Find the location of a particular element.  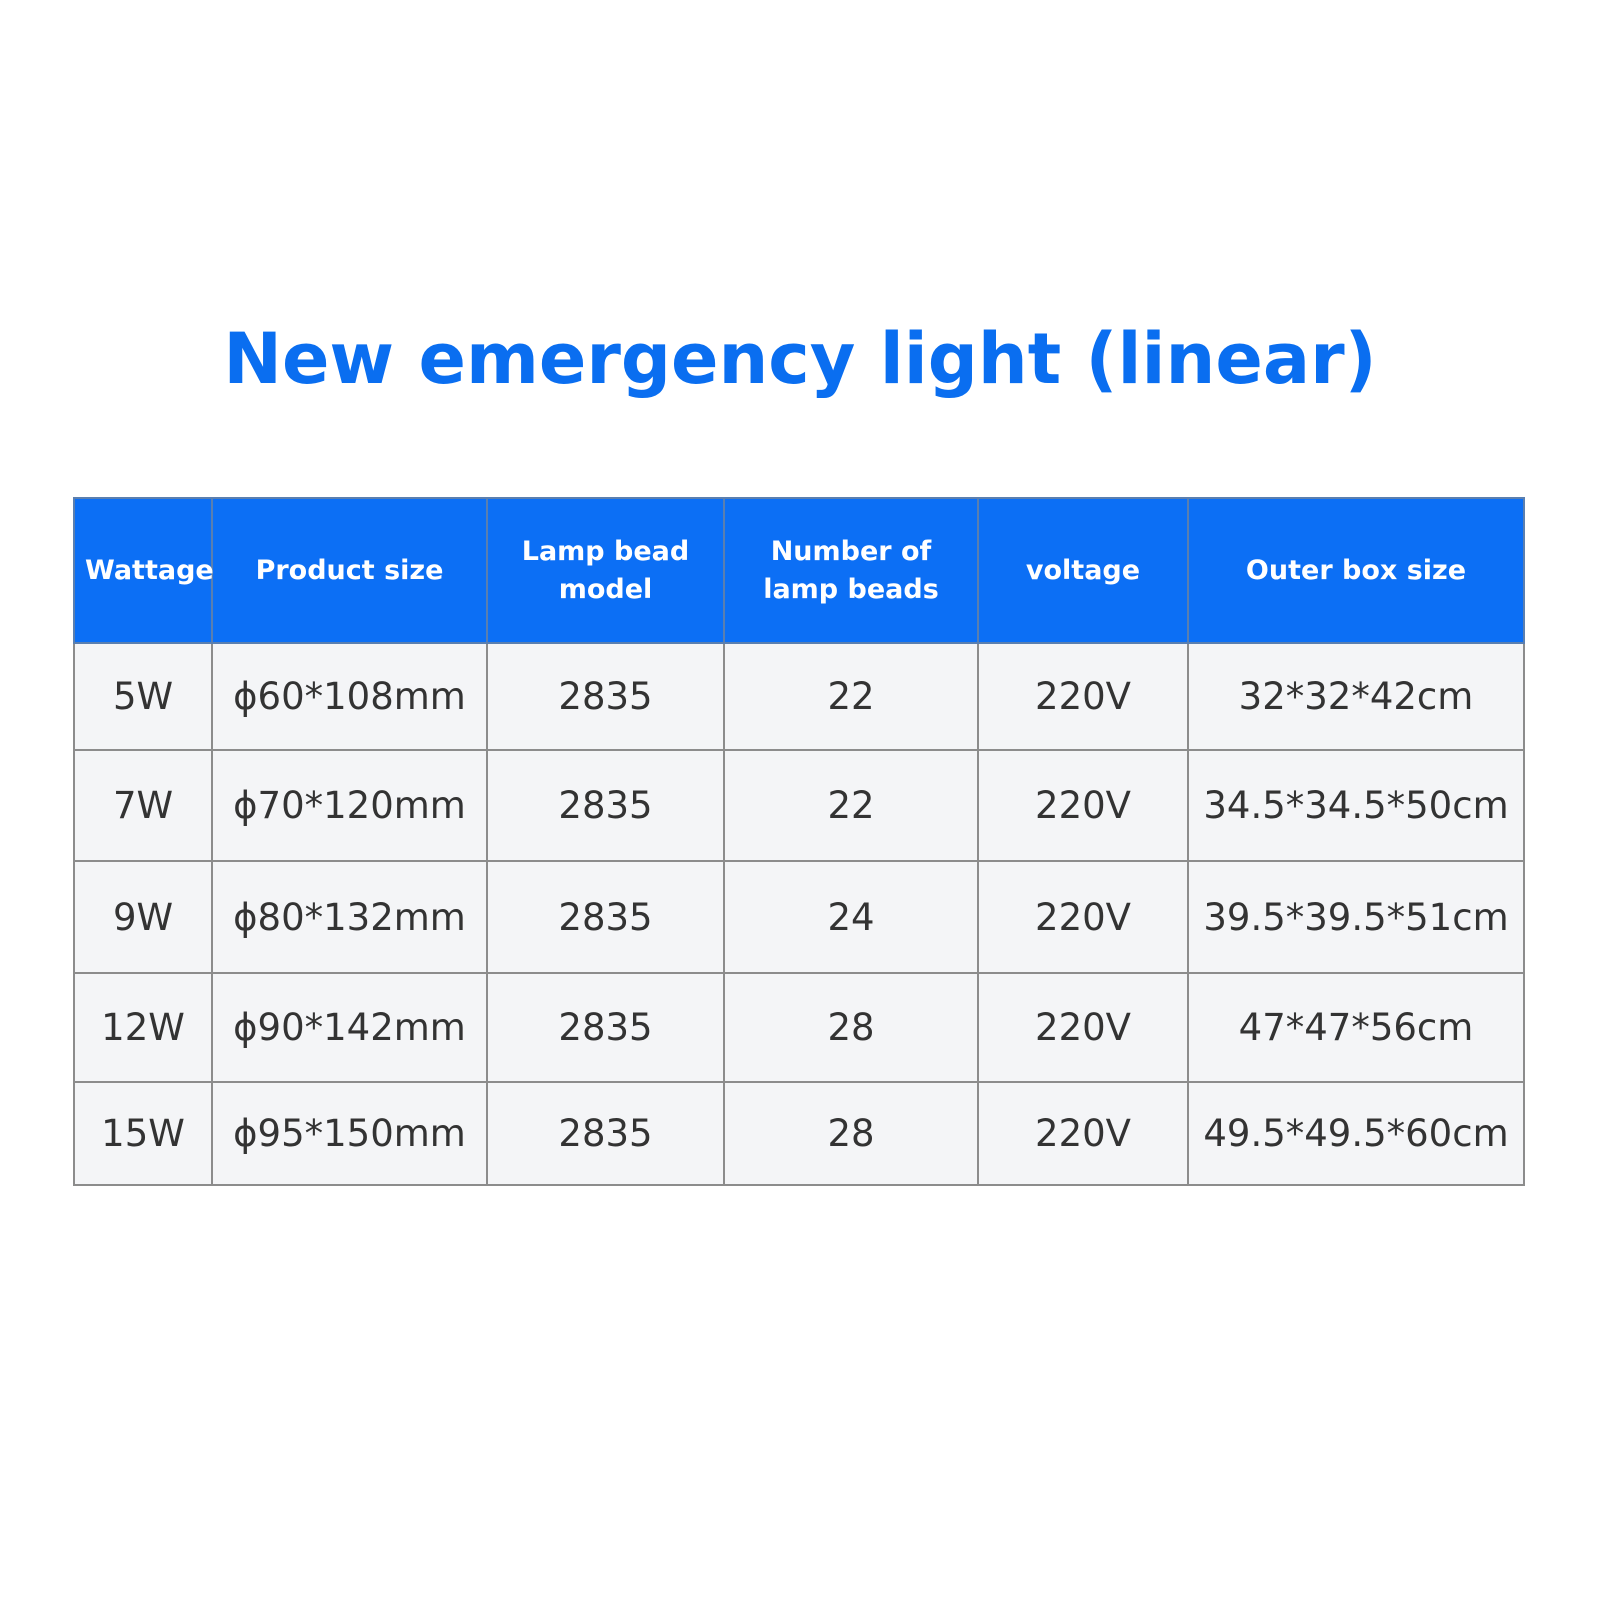

column-header: voltage is located at coordinates (1083, 570).